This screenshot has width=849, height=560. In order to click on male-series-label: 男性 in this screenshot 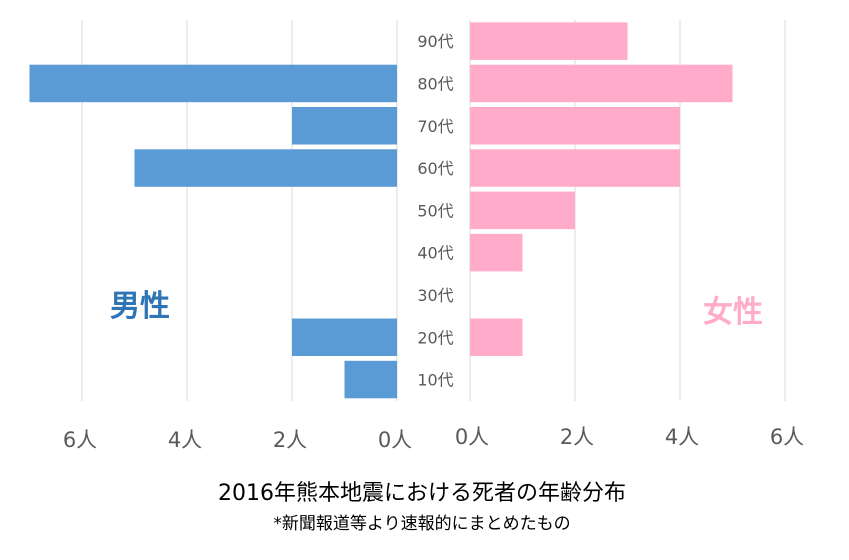, I will do `click(140, 306)`.